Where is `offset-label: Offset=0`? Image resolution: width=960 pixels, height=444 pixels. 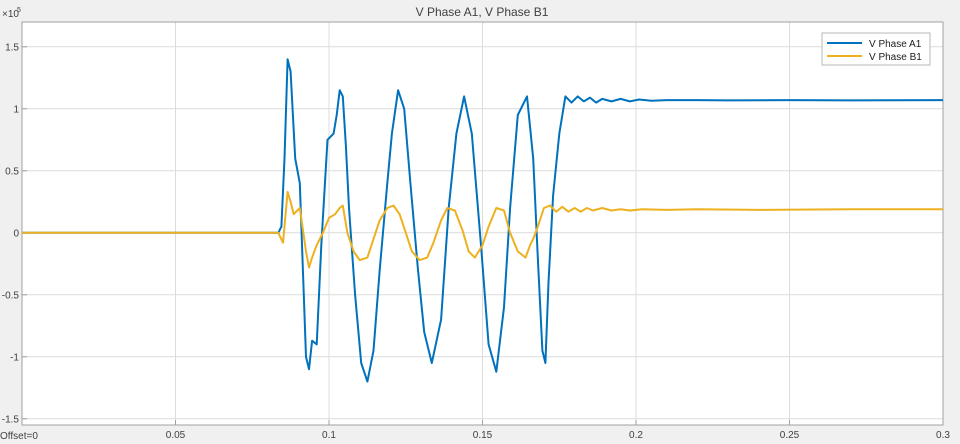 offset-label: Offset=0 is located at coordinates (19, 436).